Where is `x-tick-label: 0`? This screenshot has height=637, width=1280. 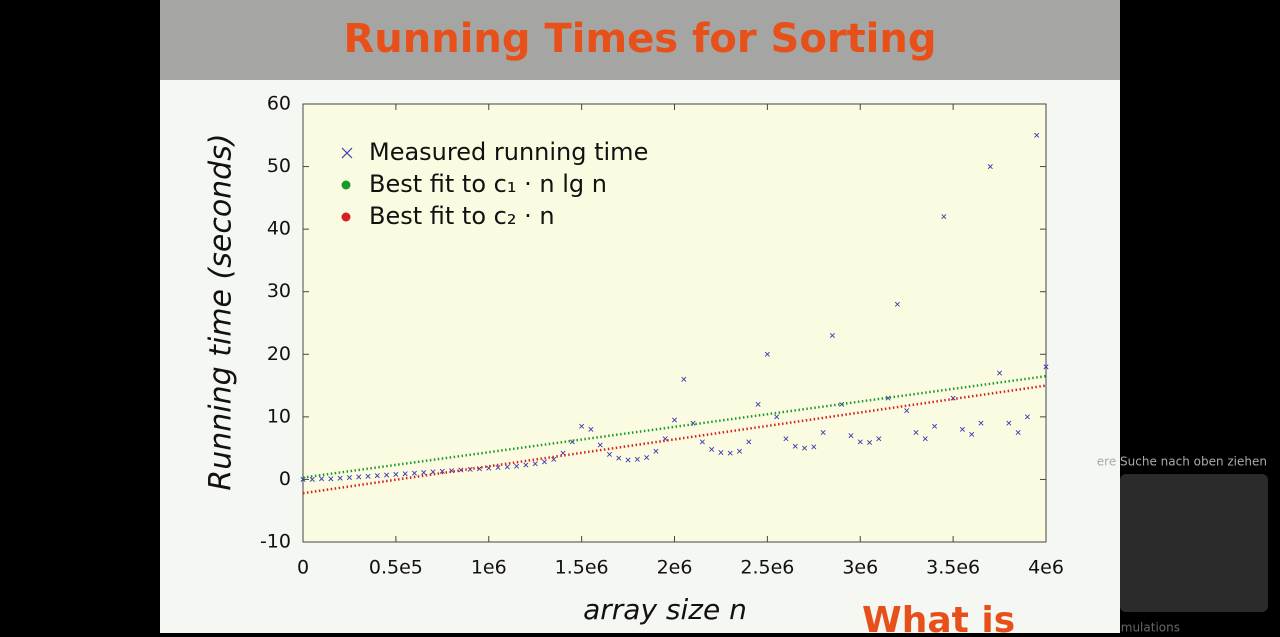
x-tick-label: 0 is located at coordinates (303, 568).